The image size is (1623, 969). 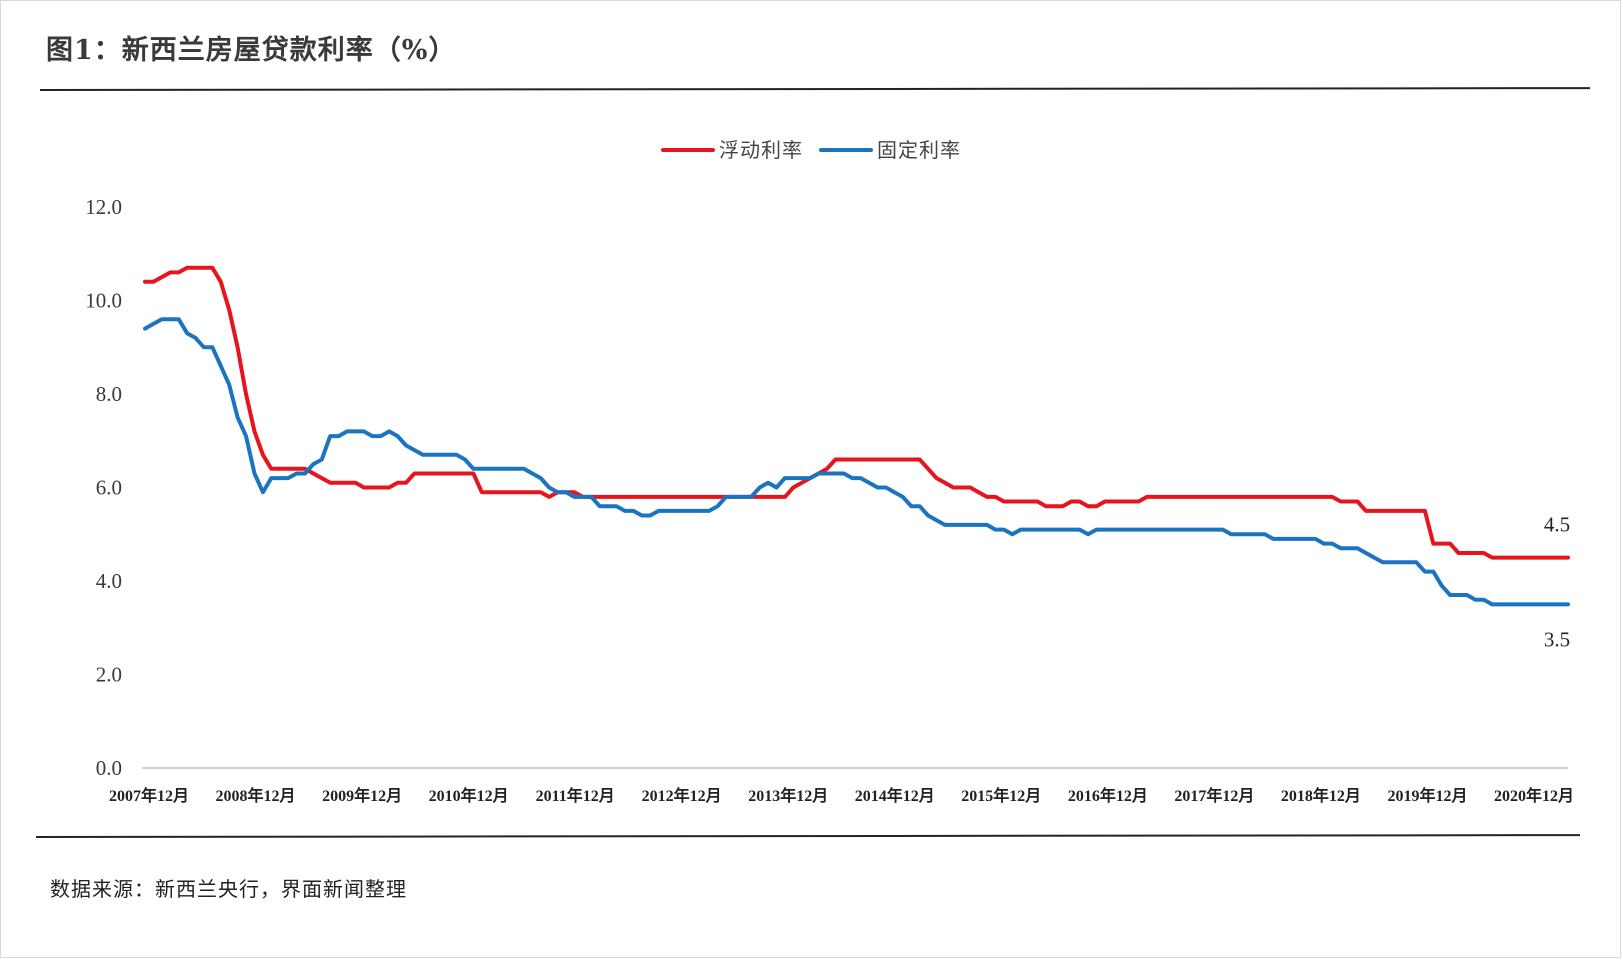 What do you see at coordinates (228, 889) in the screenshot?
I see `data-source-note: 数据来源：新西兰央行，界面新闻整理` at bounding box center [228, 889].